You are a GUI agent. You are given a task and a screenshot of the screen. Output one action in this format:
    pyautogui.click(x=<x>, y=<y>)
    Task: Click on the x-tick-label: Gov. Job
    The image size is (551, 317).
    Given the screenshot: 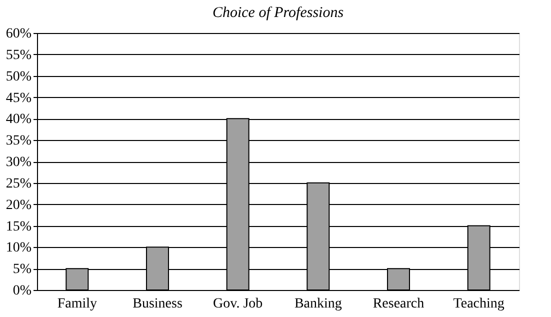 What is the action you would take?
    pyautogui.click(x=238, y=304)
    